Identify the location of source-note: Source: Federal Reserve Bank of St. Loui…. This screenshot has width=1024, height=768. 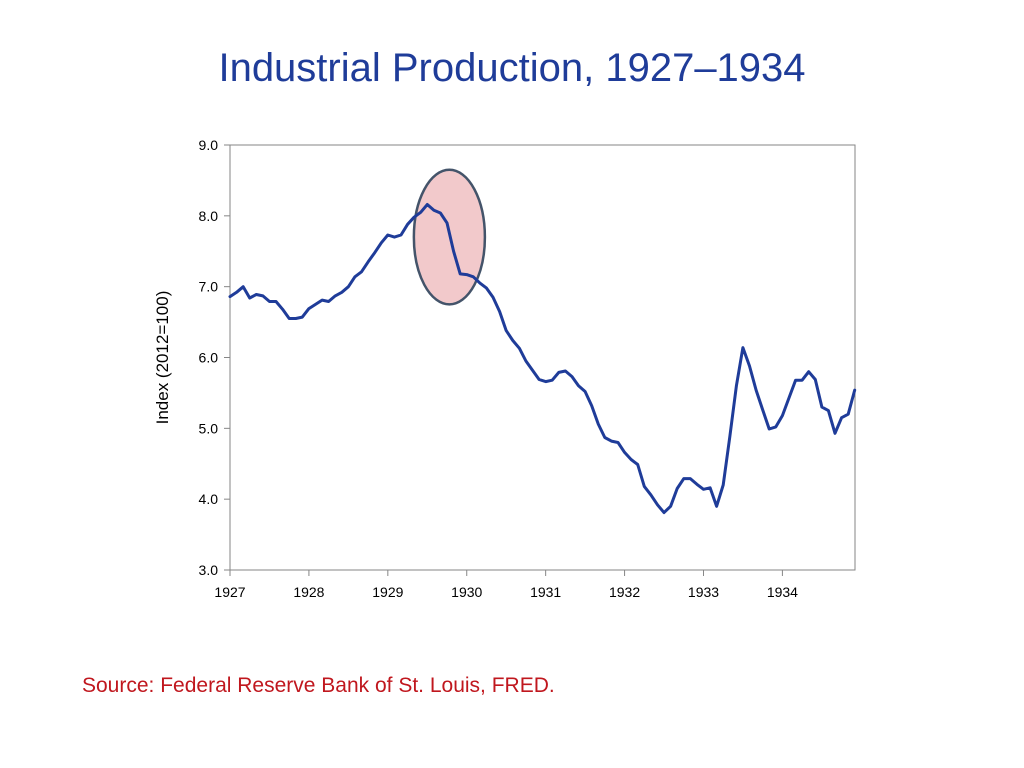
(318, 685).